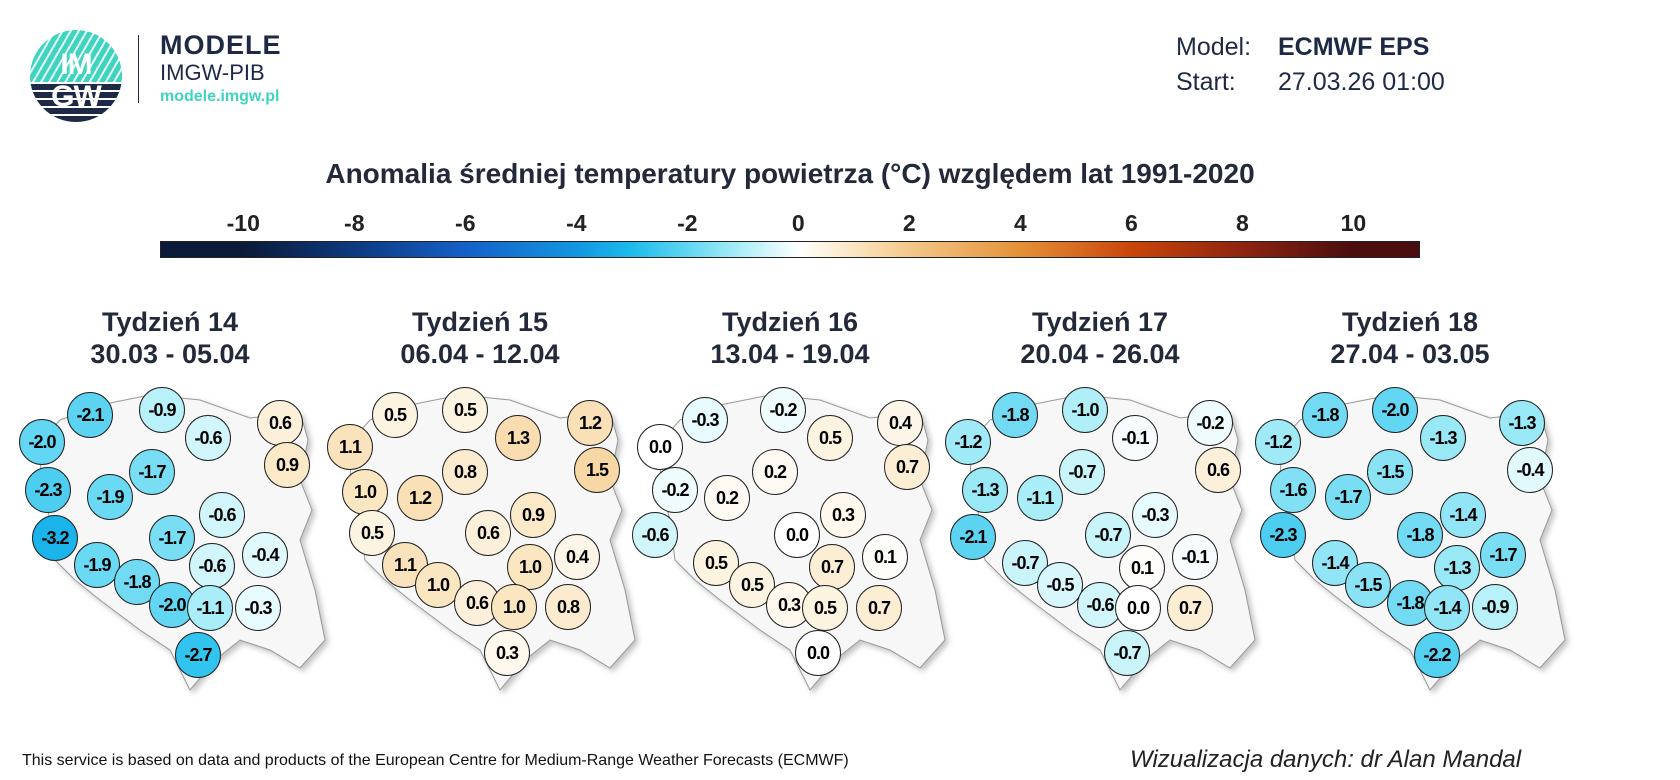  I want to click on region-anomaly-marker: -0.3, so click(1155, 515).